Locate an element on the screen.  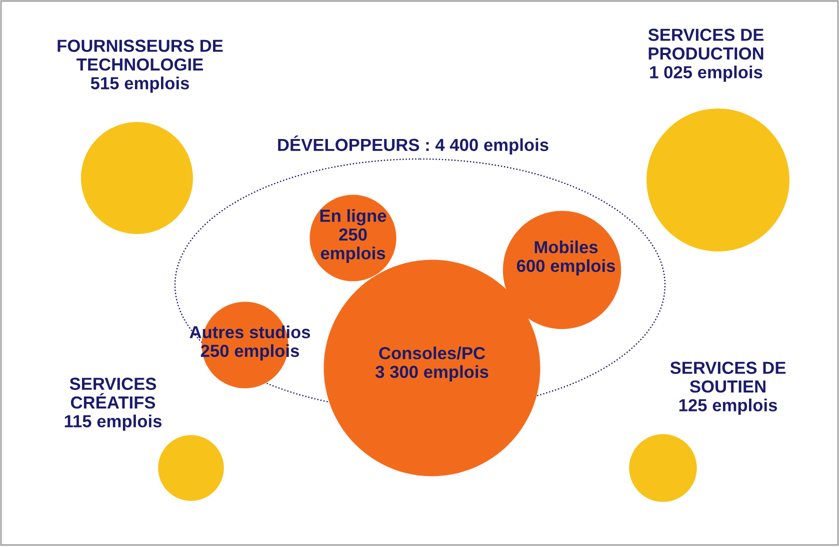
category-label: SERVICES DE PRODUCTION is located at coordinates (706, 44).